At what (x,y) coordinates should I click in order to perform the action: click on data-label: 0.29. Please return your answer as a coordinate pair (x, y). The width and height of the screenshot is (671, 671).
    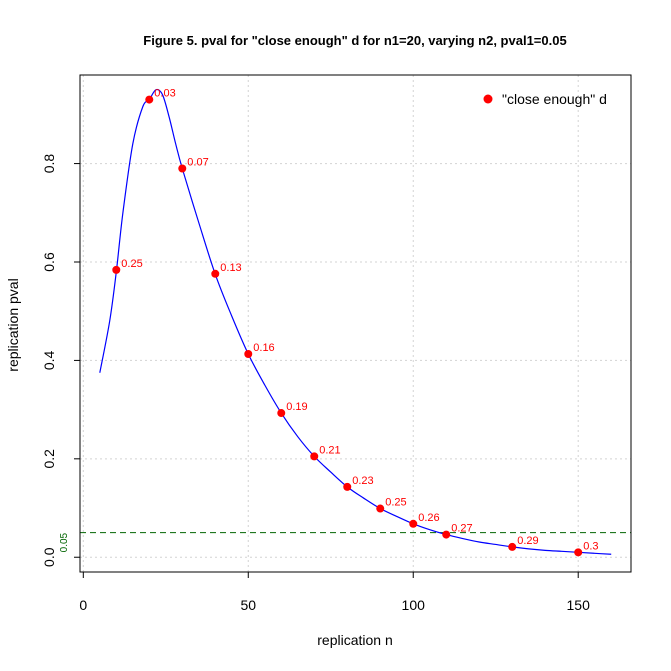
    Looking at the image, I should click on (527, 541).